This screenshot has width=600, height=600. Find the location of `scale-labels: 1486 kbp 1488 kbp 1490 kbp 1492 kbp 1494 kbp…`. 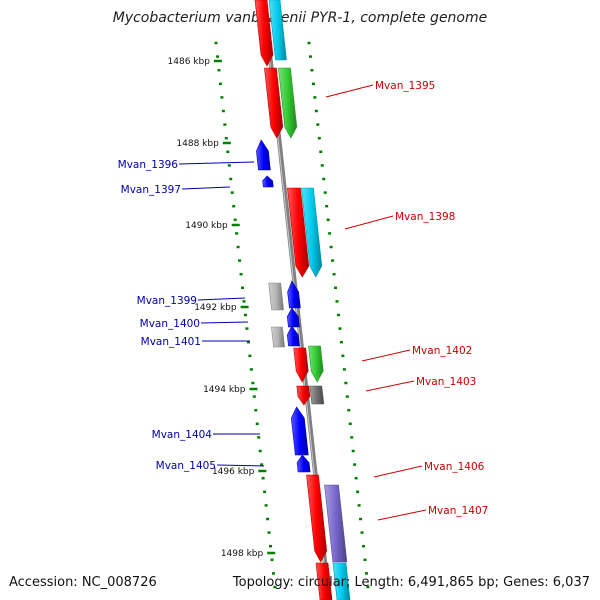

scale-labels: 1486 kbp 1488 kbp 1490 kbp 1492 kbp 1494 kbp… is located at coordinates (216, 308).